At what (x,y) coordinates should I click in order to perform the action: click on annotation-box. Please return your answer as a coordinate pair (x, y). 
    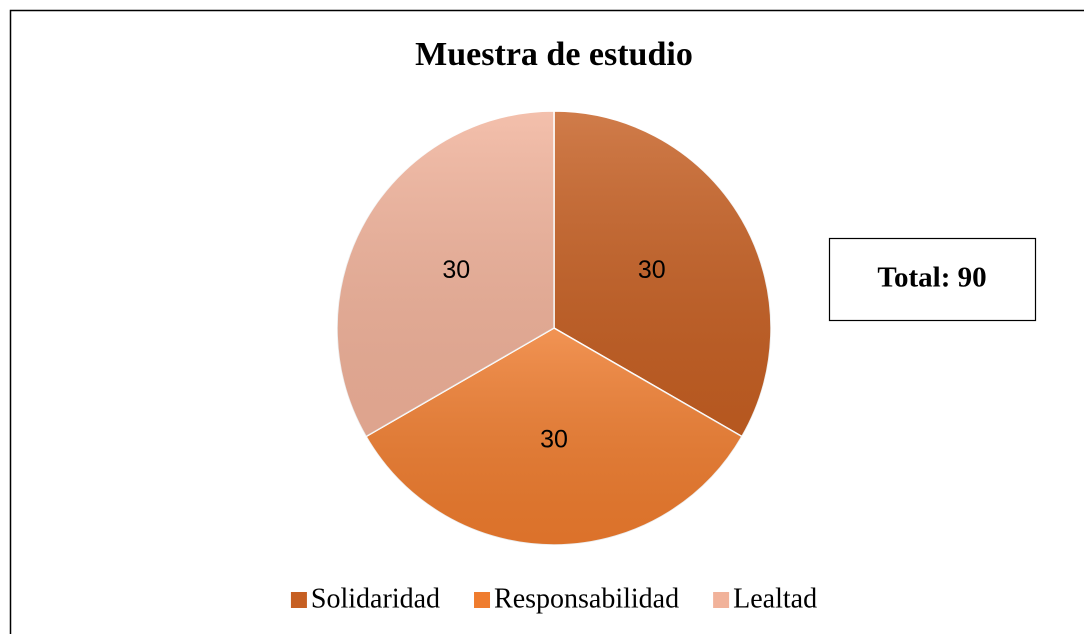
    Looking at the image, I should click on (932, 279).